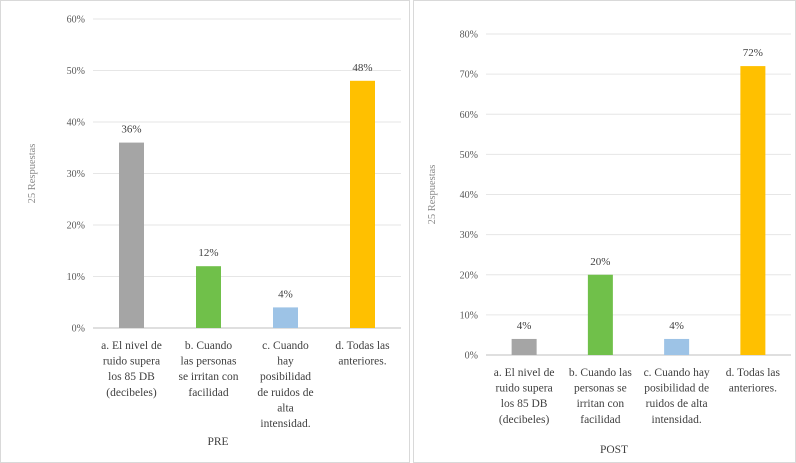 The width and height of the screenshot is (796, 463). What do you see at coordinates (217, 442) in the screenshot?
I see `x-axis-title: PRE` at bounding box center [217, 442].